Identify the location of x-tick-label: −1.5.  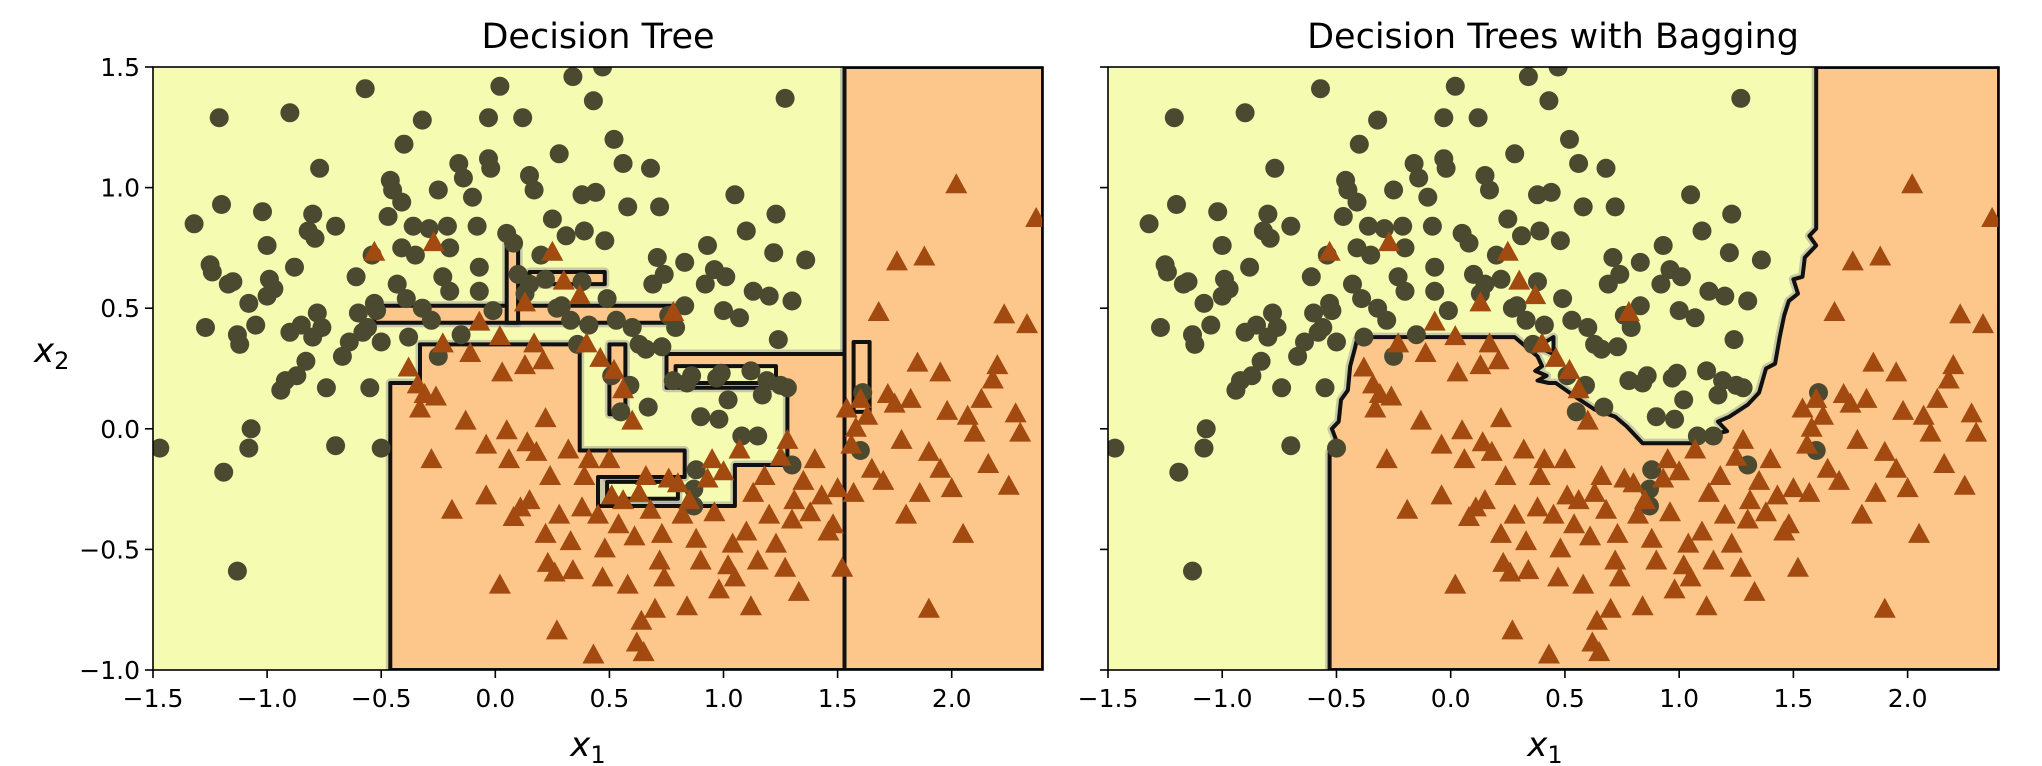
(1108, 698).